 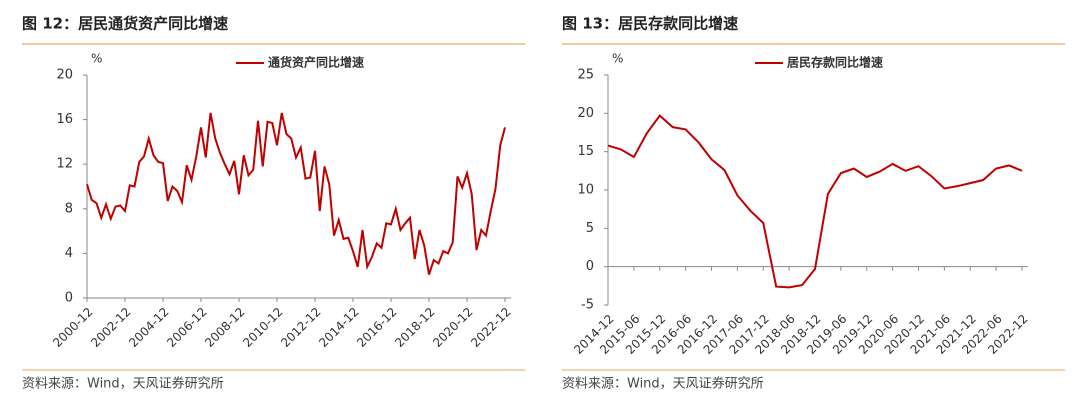 What do you see at coordinates (414, 327) in the screenshot?
I see `x-tick-label: 2018-12` at bounding box center [414, 327].